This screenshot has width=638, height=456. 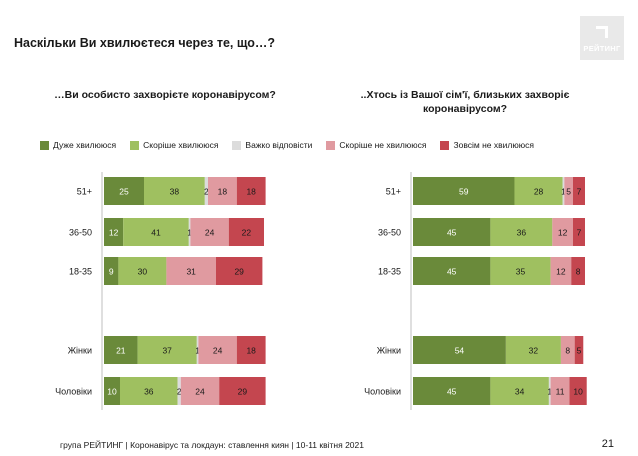 What do you see at coordinates (383, 145) in the screenshot?
I see `legend-label: Скоріше не хвилююся` at bounding box center [383, 145].